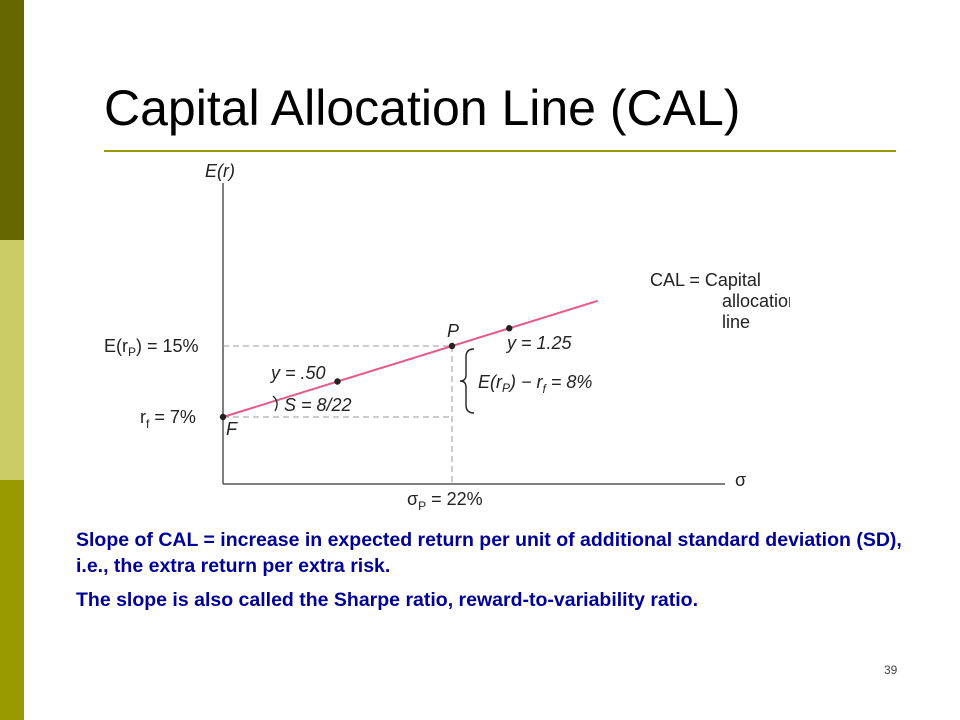 The height and width of the screenshot is (720, 960). Describe the element at coordinates (275, 403) in the screenshot. I see `slope-angle-arc` at that location.